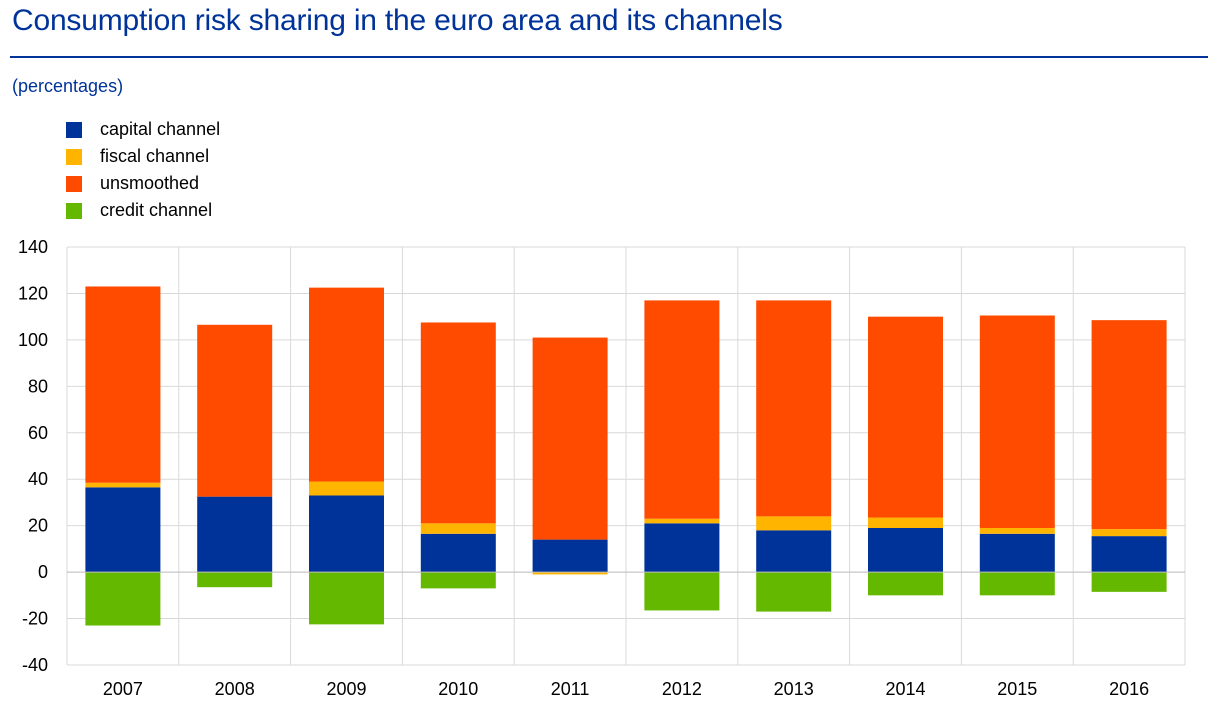 This screenshot has height=710, width=1224. I want to click on bar-credit-2013, so click(794, 592).